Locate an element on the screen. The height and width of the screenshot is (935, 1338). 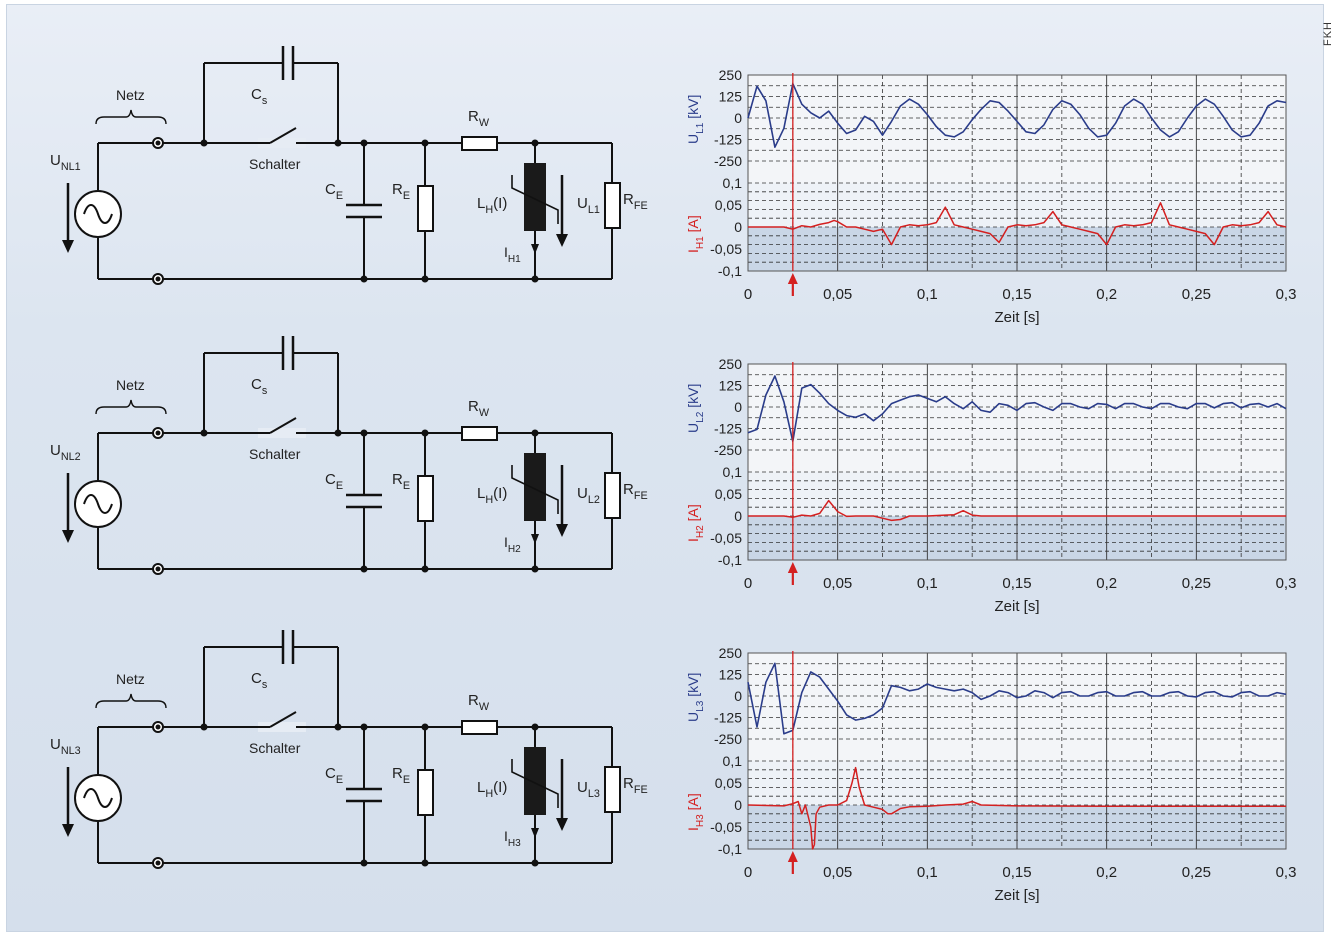
current-axis-label-text: IH3 [A] is located at coordinates (695, 812).